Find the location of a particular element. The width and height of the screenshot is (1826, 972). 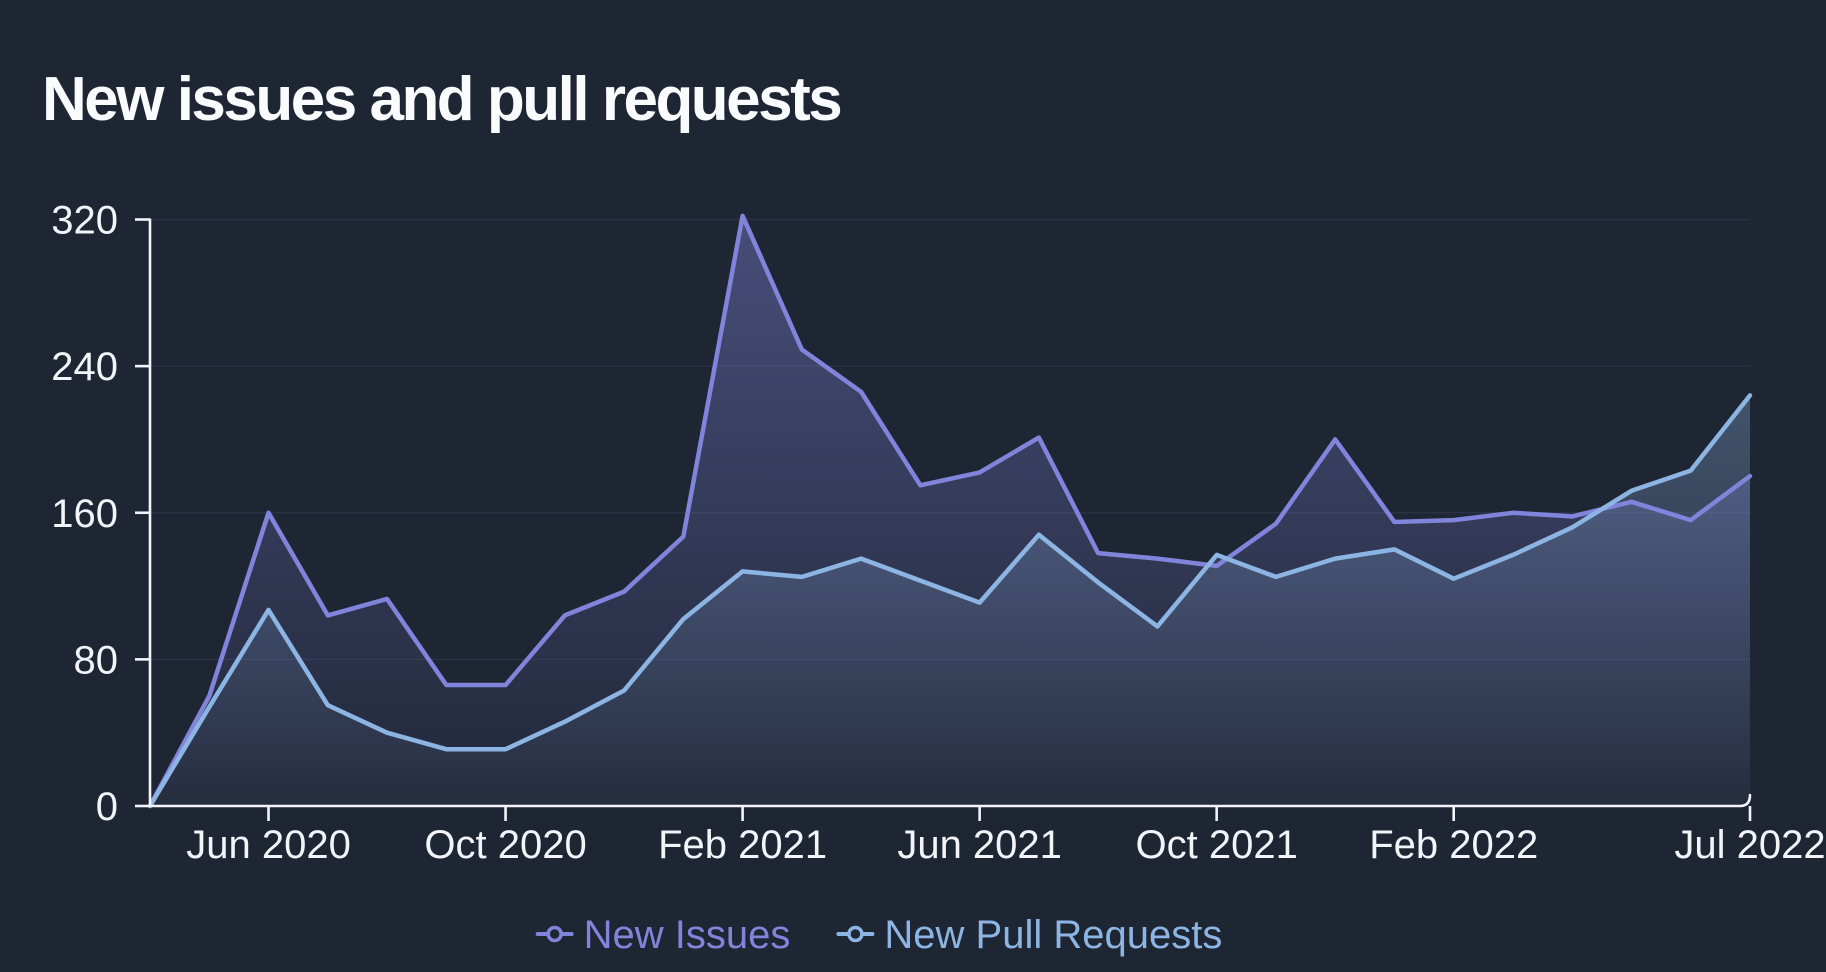

legend-item-new-issues: New Issues is located at coordinates (663, 935).